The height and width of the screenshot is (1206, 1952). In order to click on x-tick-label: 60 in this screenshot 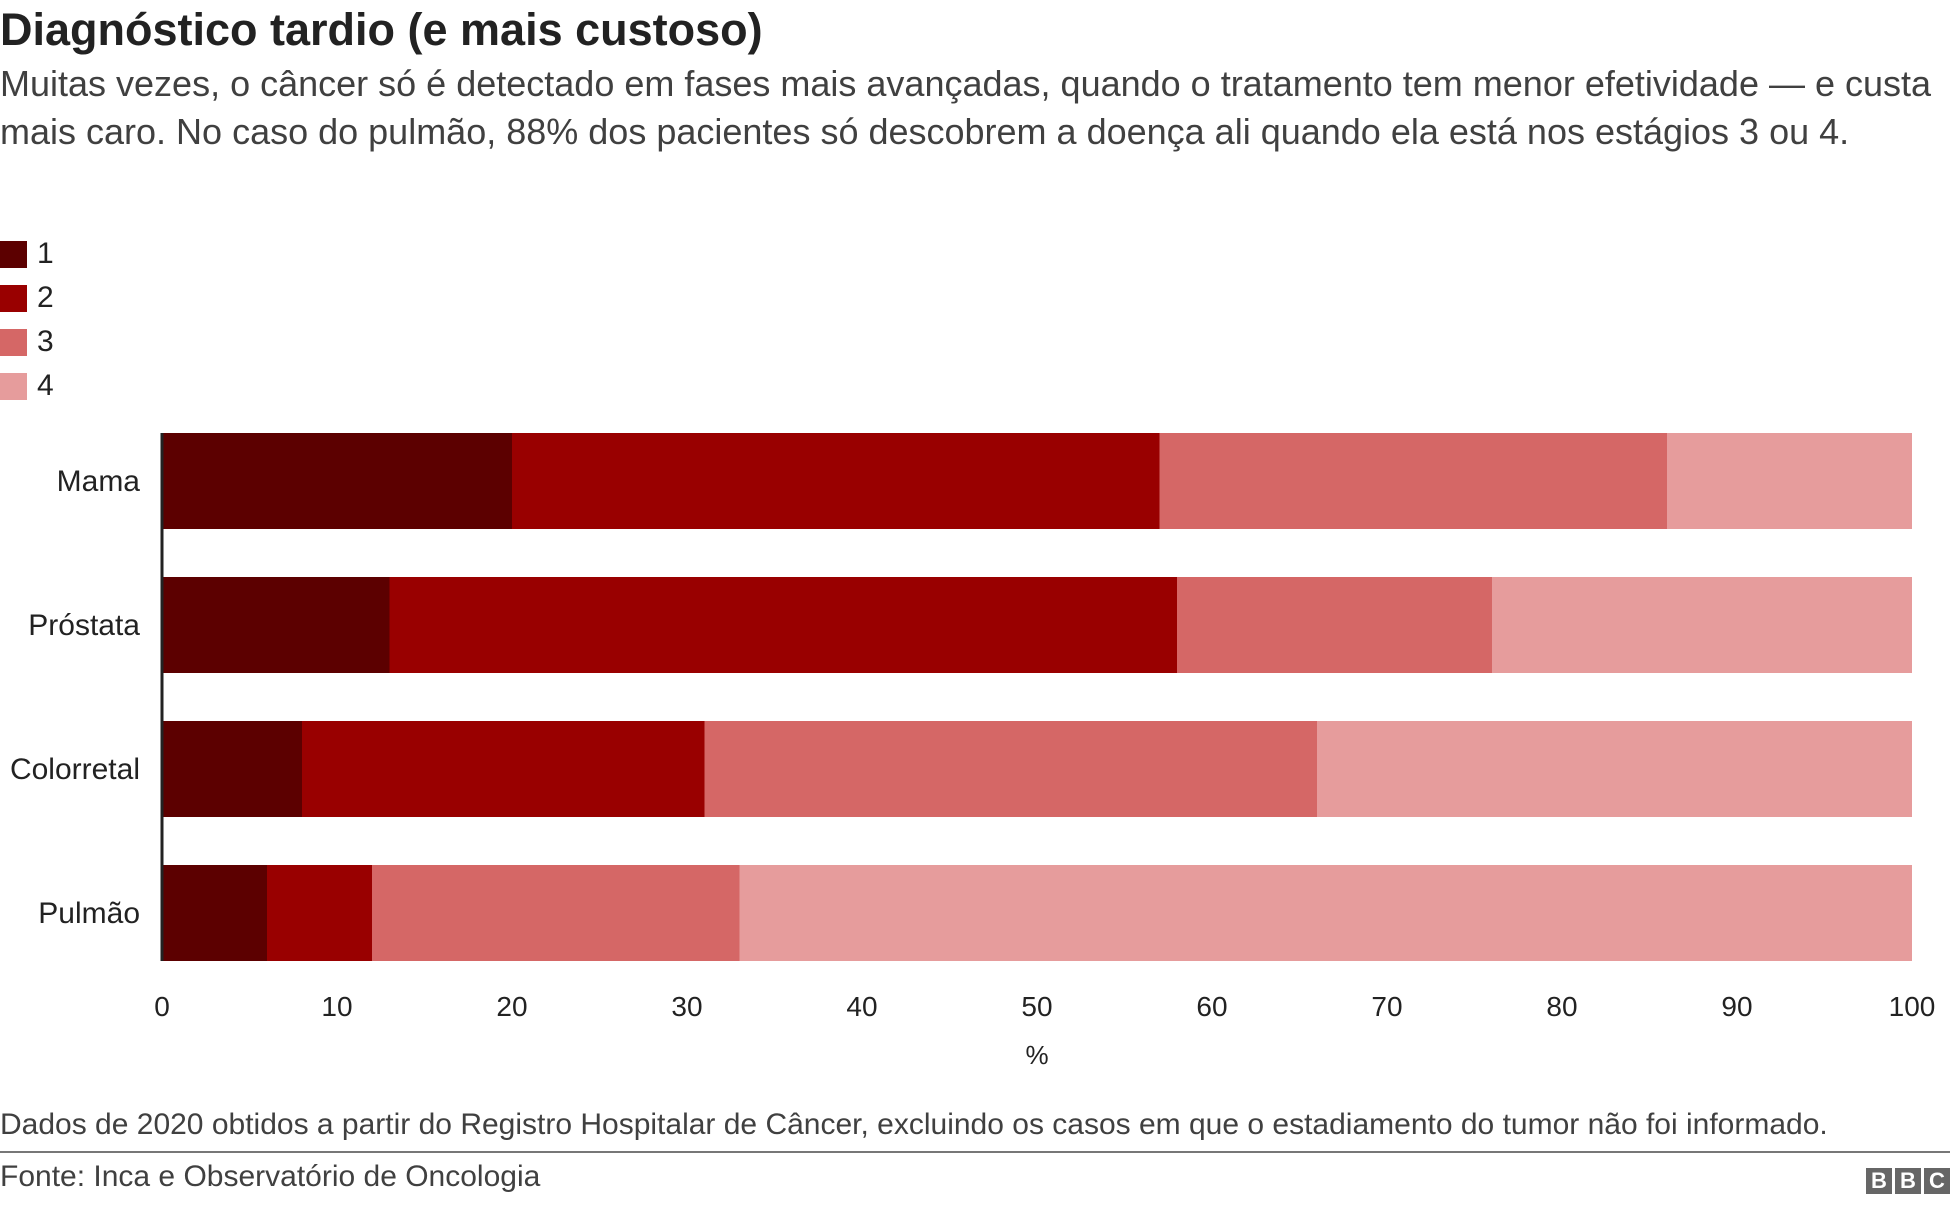, I will do `click(1211, 1006)`.